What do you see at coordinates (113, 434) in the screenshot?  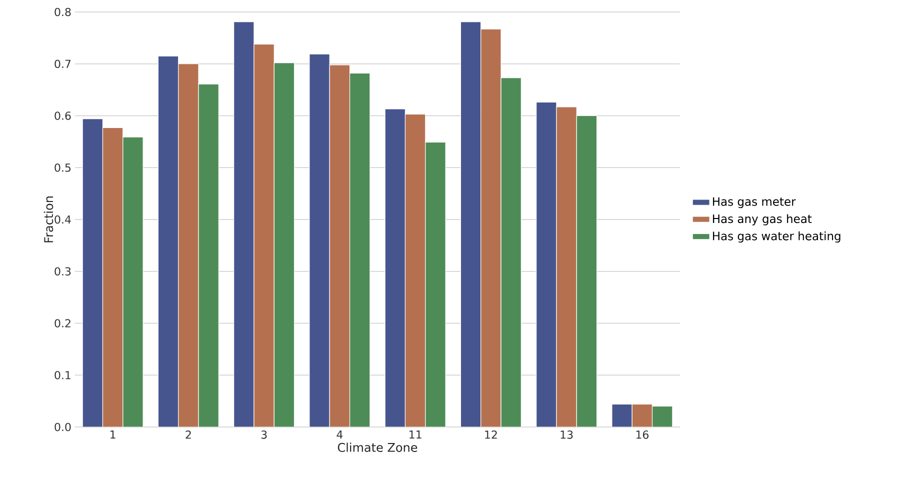 I see `x-tick-label: 1` at bounding box center [113, 434].